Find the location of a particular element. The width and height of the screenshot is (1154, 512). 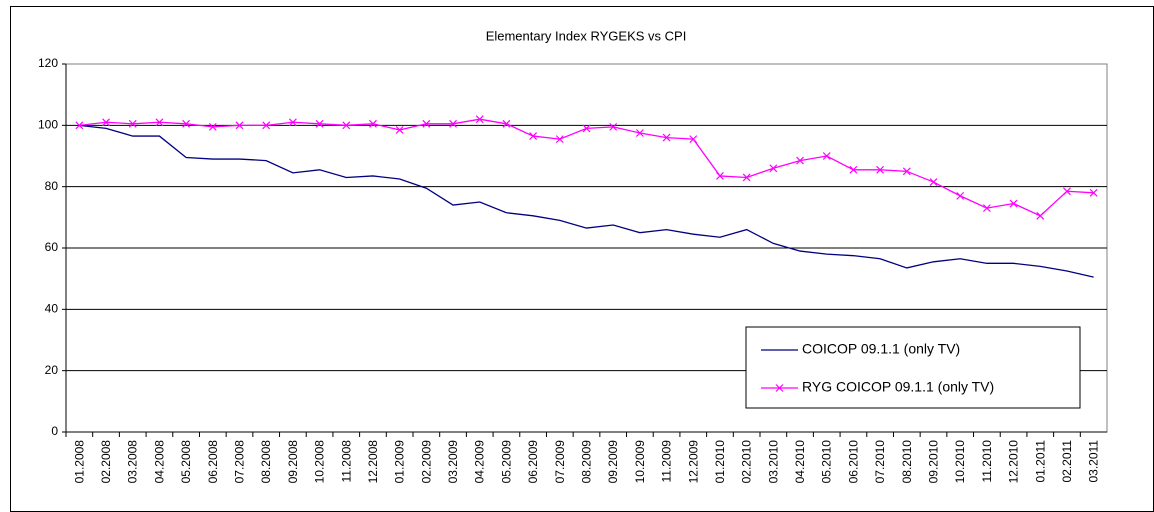

x-tick-label: 03.2011 is located at coordinates (1094, 461).